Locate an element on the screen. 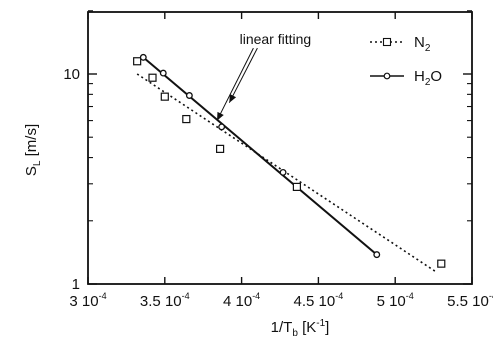 The image size is (493, 340). y-tick-label: 1 is located at coordinates (76, 284).